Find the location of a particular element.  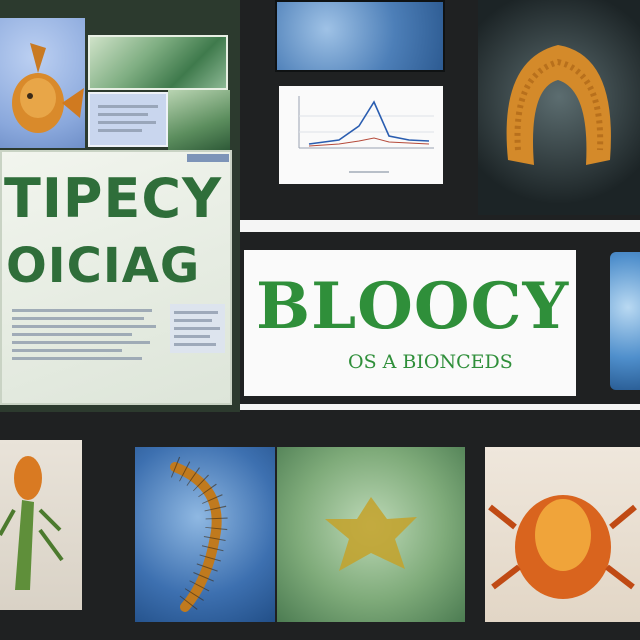

coiled-organism-icon is located at coordinates (558, 105).